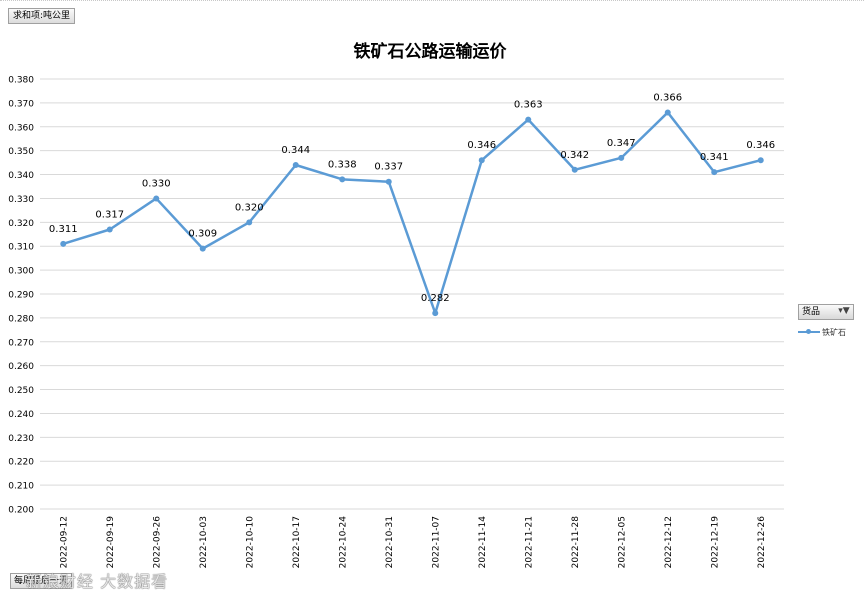 This screenshot has width=864, height=597. I want to click on y-tick-label: 0.200, so click(21, 511).